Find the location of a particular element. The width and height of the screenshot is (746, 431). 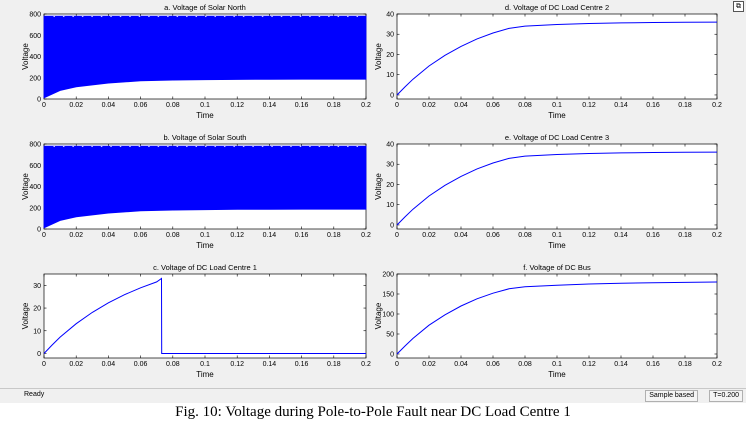

restore-icon: ⧉ is located at coordinates (738, 6).